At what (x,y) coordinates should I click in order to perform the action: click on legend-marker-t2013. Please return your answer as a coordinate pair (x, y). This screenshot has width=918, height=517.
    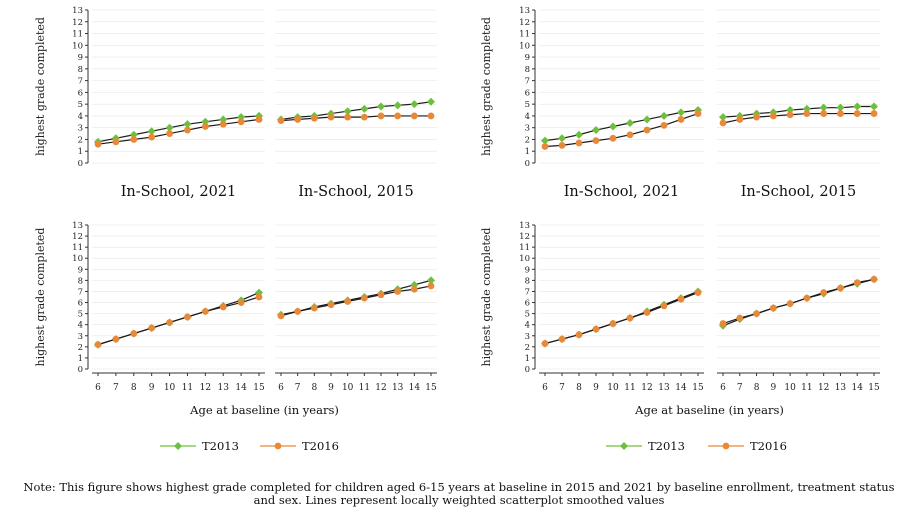
    Looking at the image, I should click on (178, 446).